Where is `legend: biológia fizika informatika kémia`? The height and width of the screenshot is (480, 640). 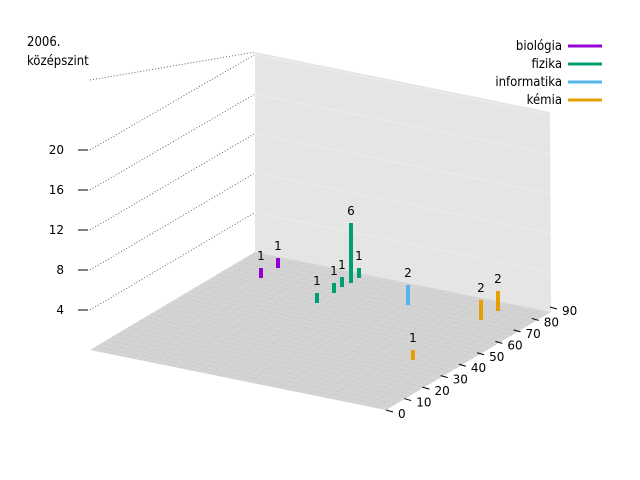 legend: biológia fizika informatika kémia is located at coordinates (548, 73).